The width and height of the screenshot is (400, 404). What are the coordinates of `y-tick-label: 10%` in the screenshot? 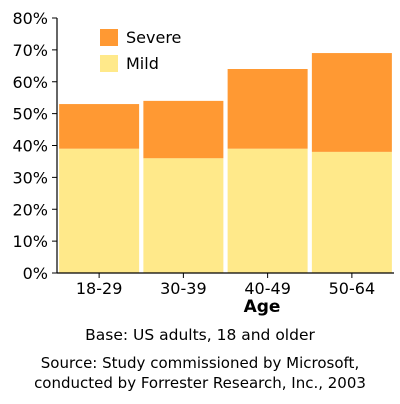 It's located at (30, 241).